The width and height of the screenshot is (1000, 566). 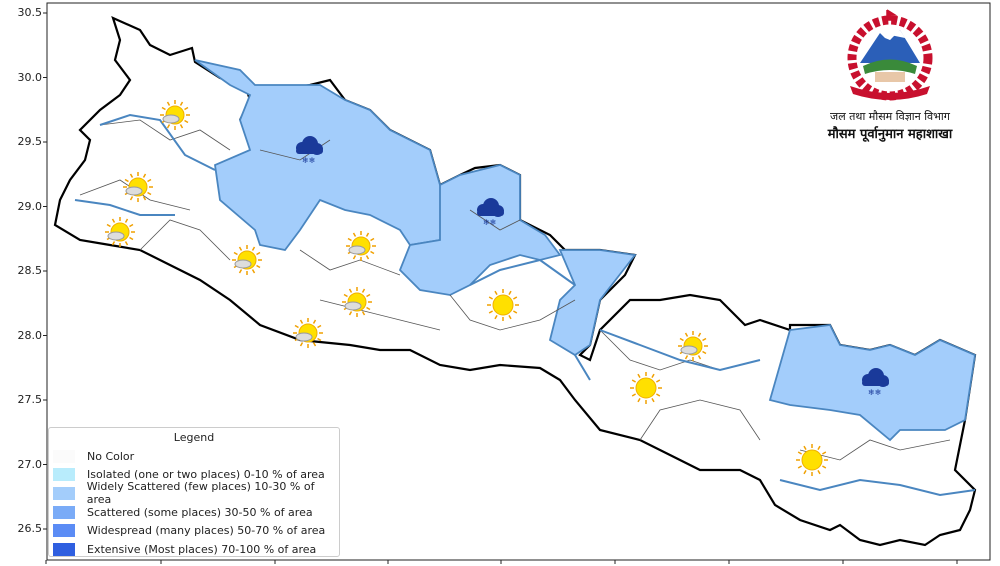 I want to click on y-tick-label: 29.5, so click(x=30, y=141).